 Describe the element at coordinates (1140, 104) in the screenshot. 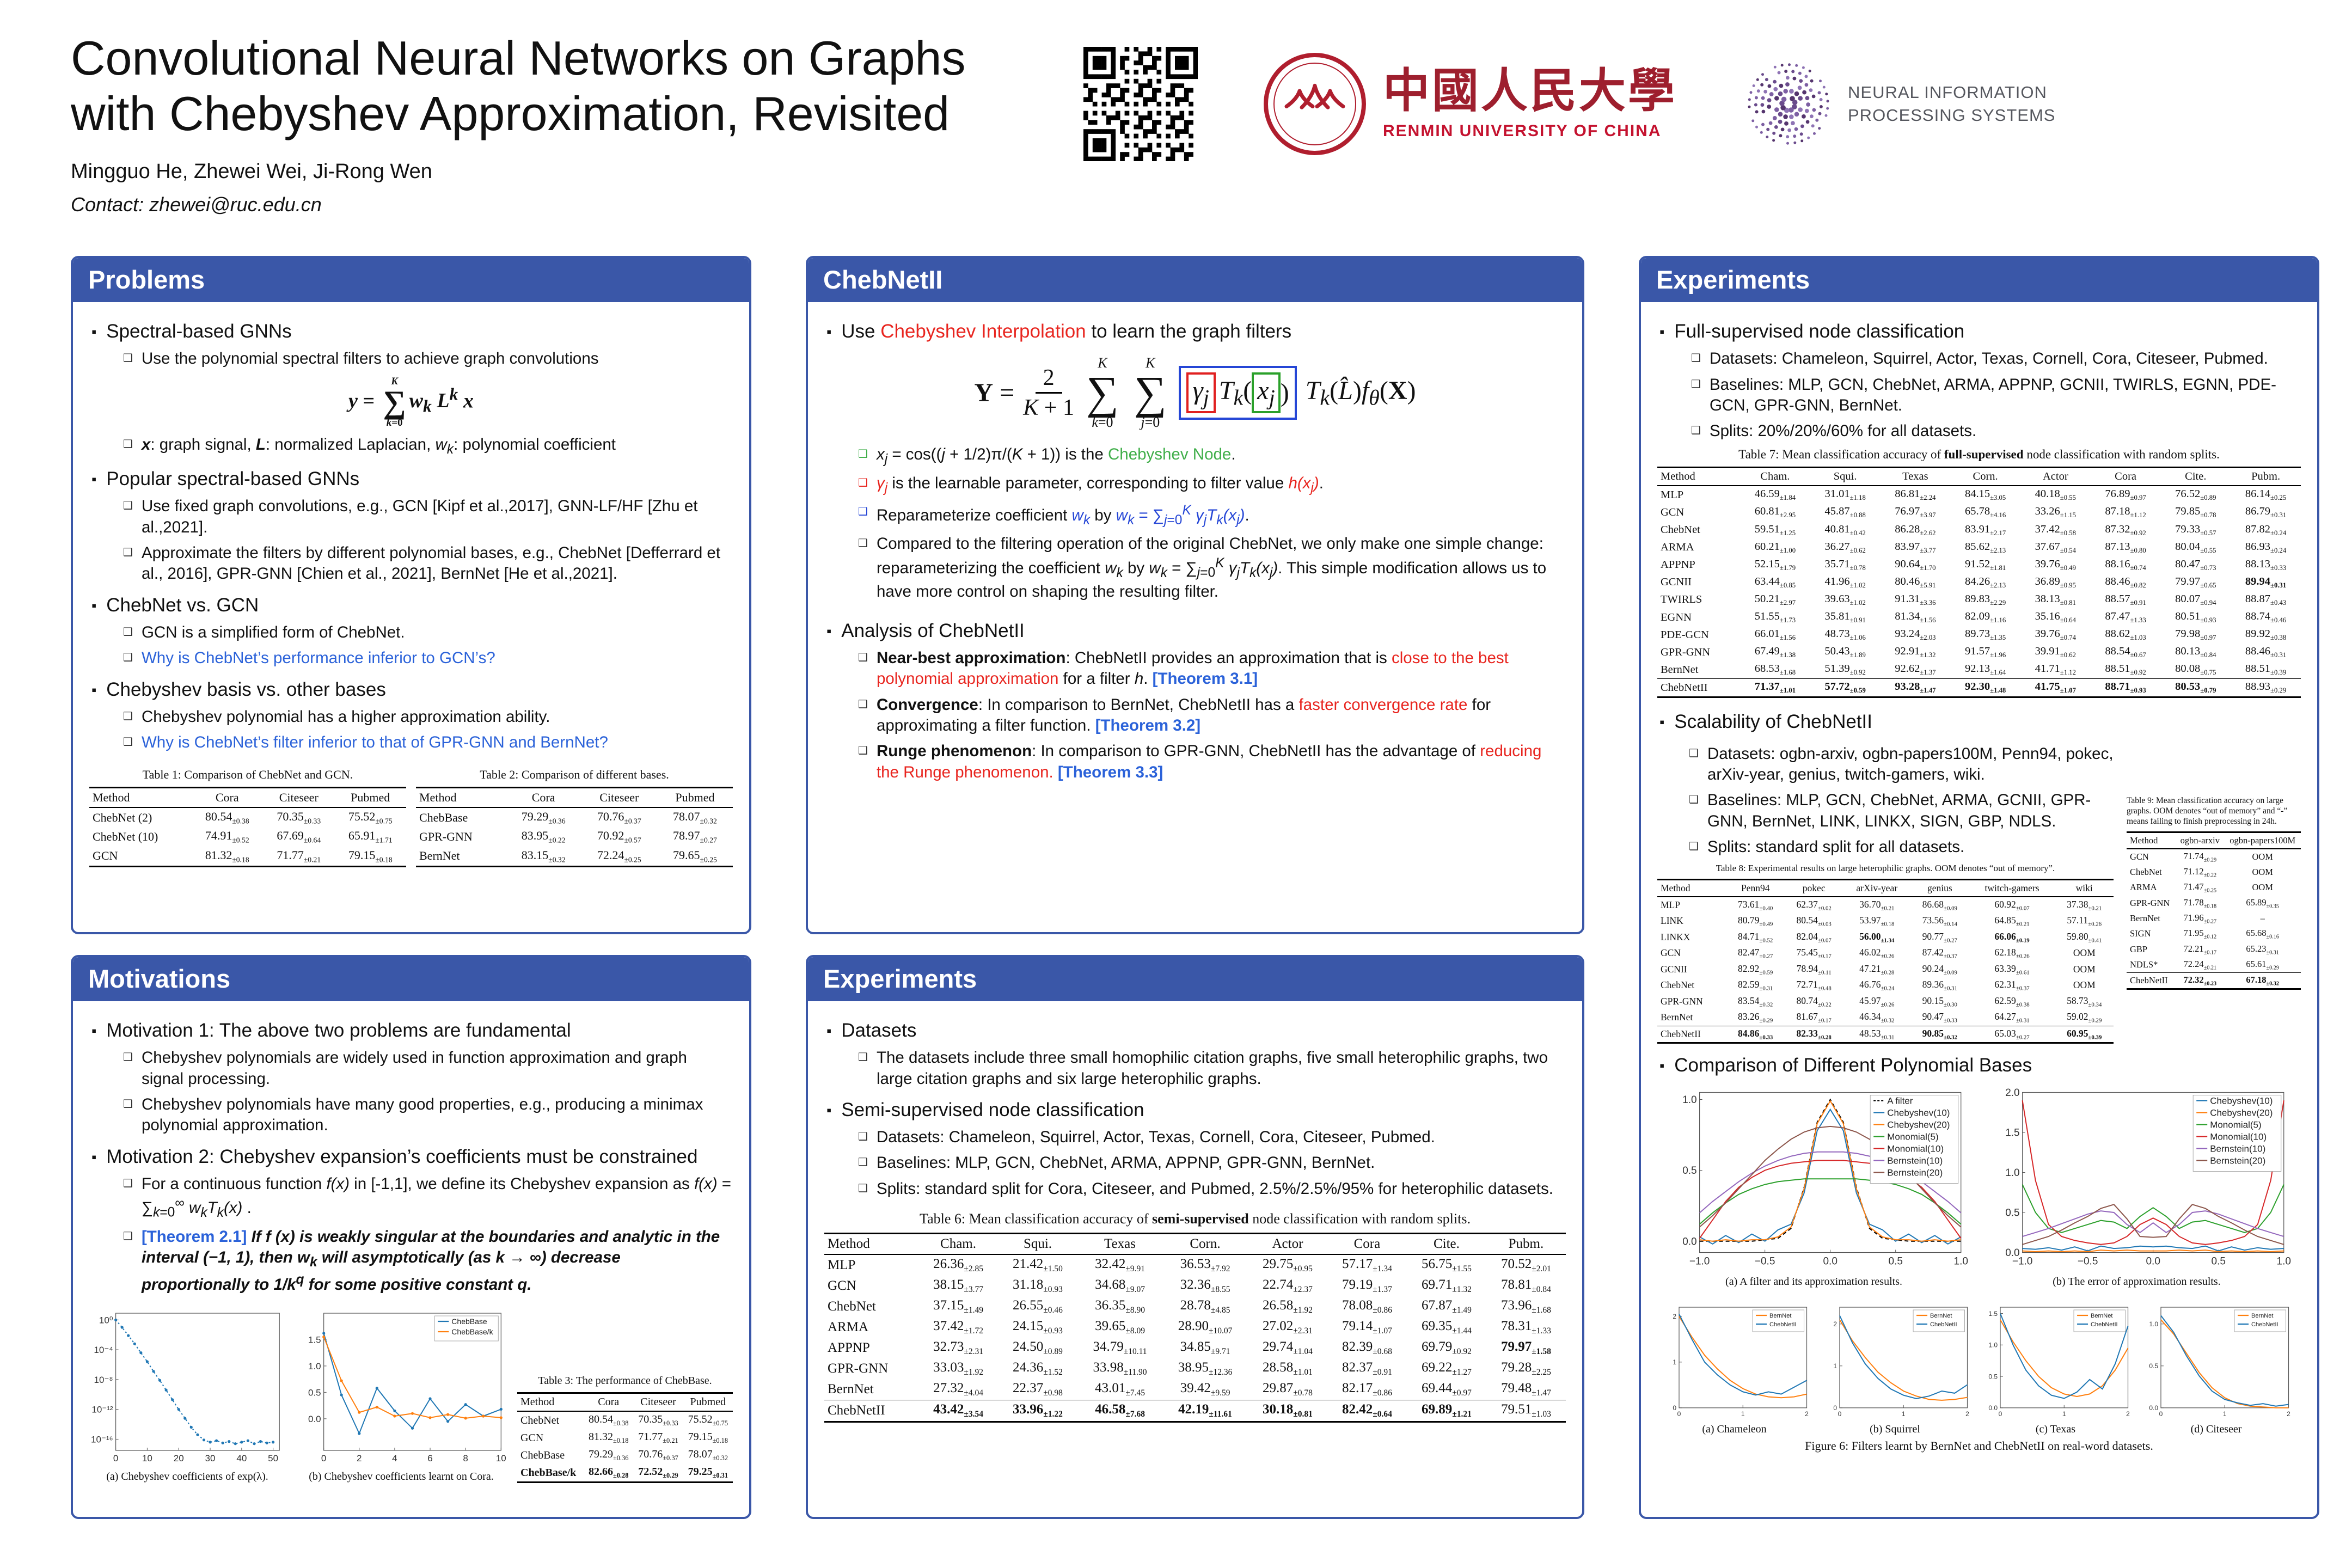

I see `qr-code-icon` at that location.